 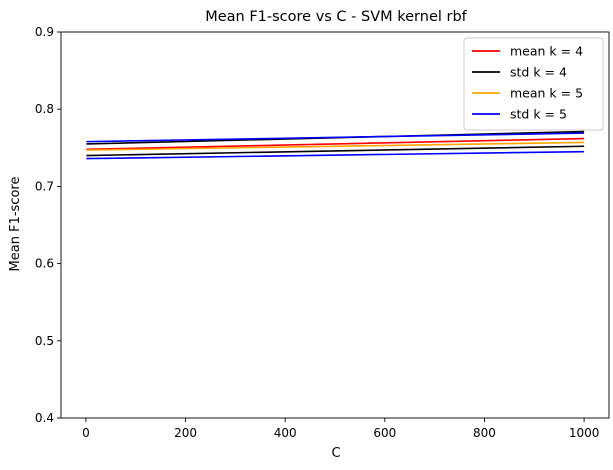 I want to click on x-tick-label: 200, so click(x=185, y=433).